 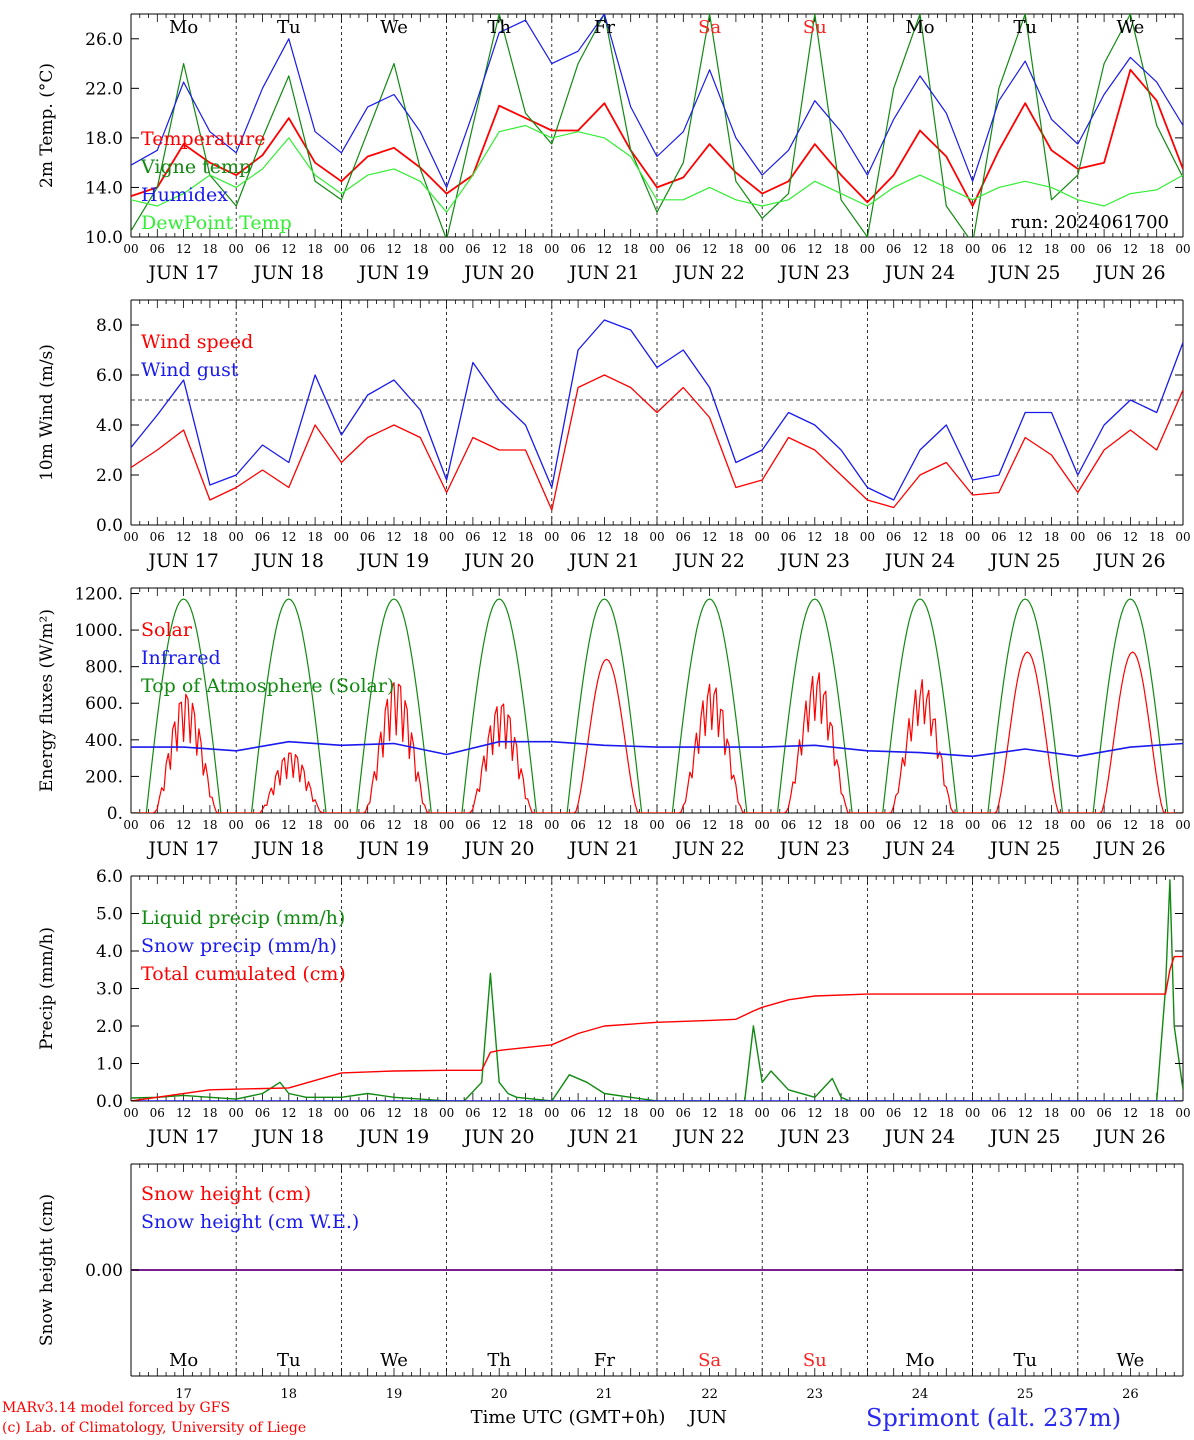 I want to click on date-label: JUN 22, so click(x=708, y=849).